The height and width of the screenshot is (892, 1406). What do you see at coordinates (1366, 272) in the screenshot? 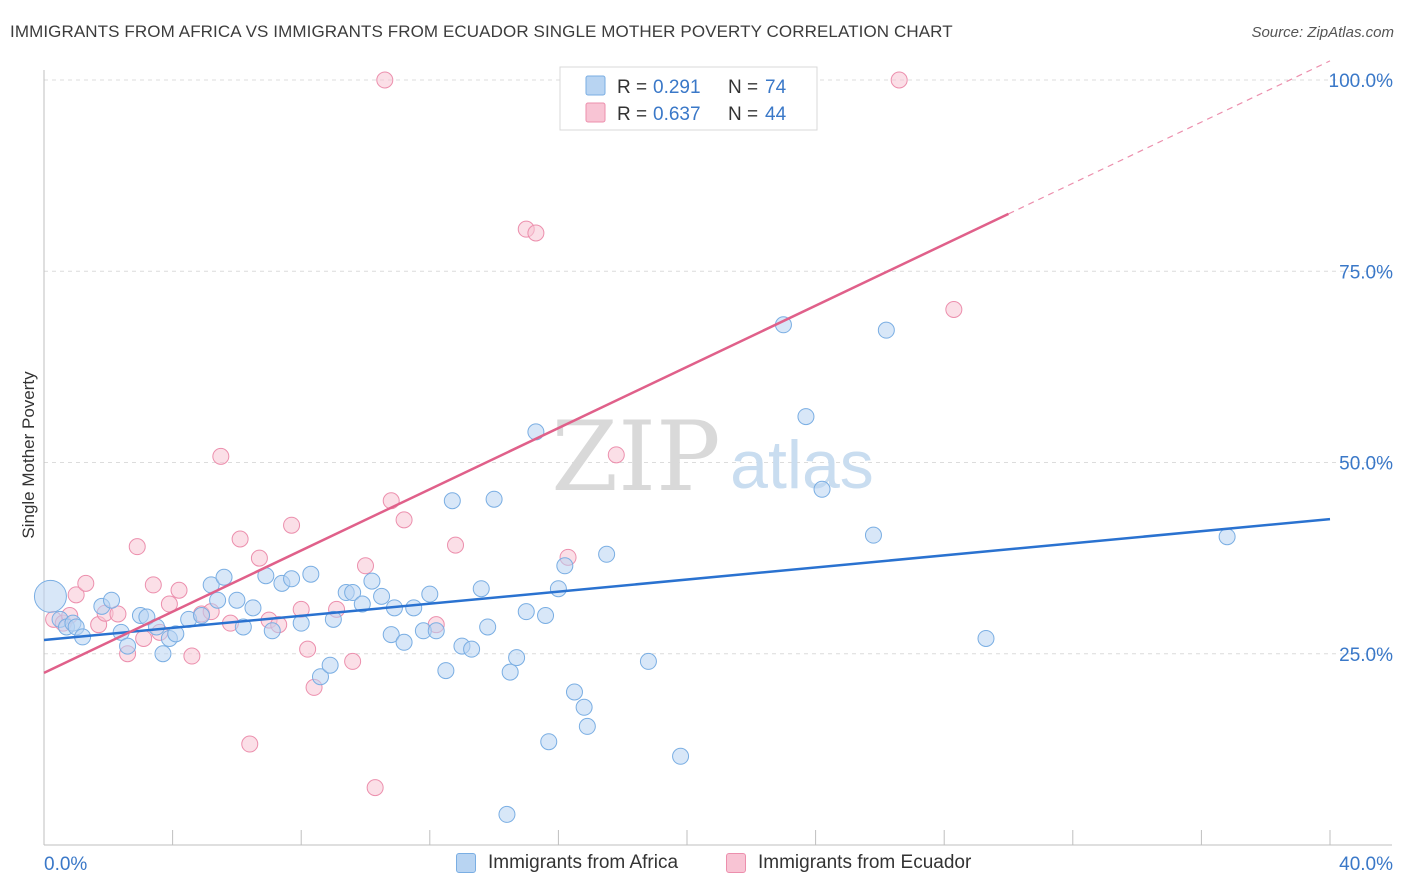
I see `y-tick-label-75: 75.0%` at bounding box center [1366, 272].